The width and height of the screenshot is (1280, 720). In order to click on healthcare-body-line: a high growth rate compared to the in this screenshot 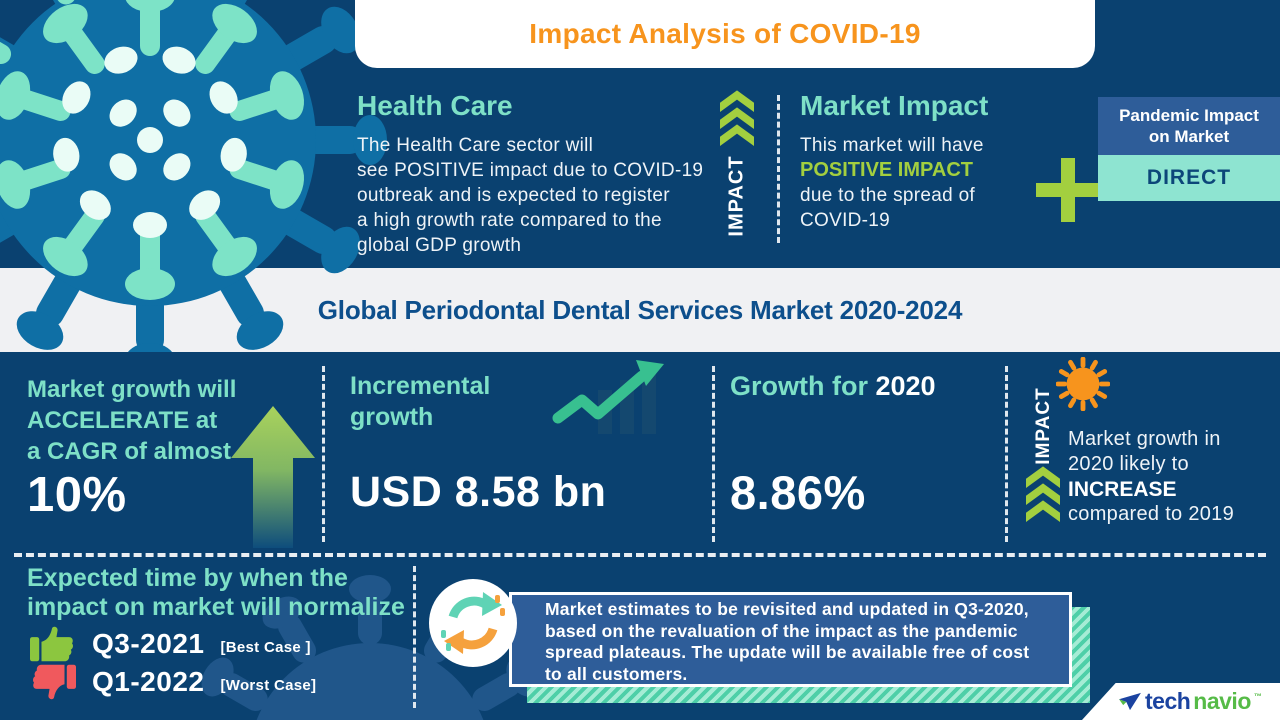, I will do `click(509, 220)`.